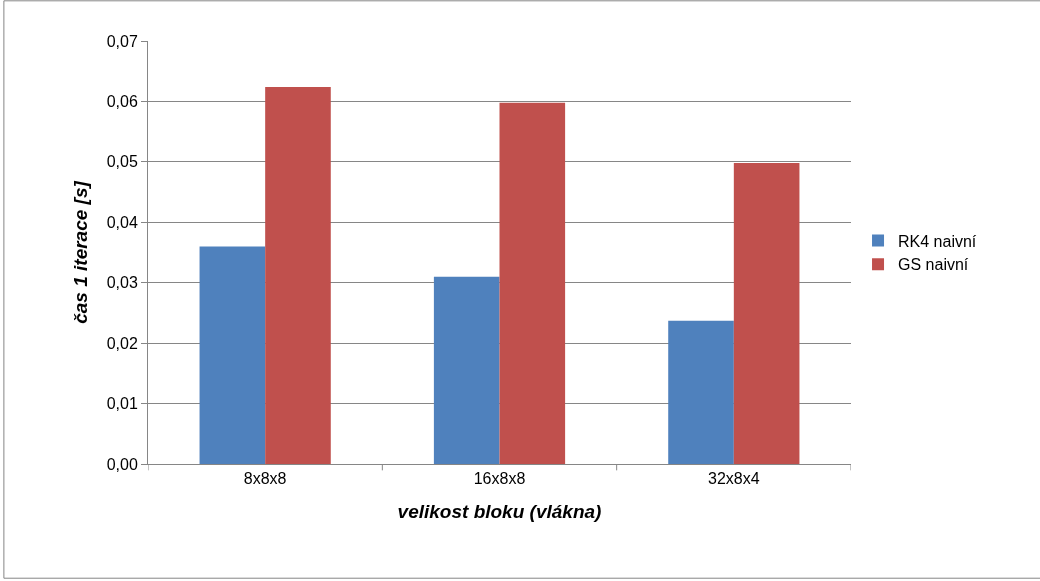 This screenshot has height=581, width=1040. Describe the element at coordinates (122, 283) in the screenshot. I see `y-tick-label: 0,03` at that location.